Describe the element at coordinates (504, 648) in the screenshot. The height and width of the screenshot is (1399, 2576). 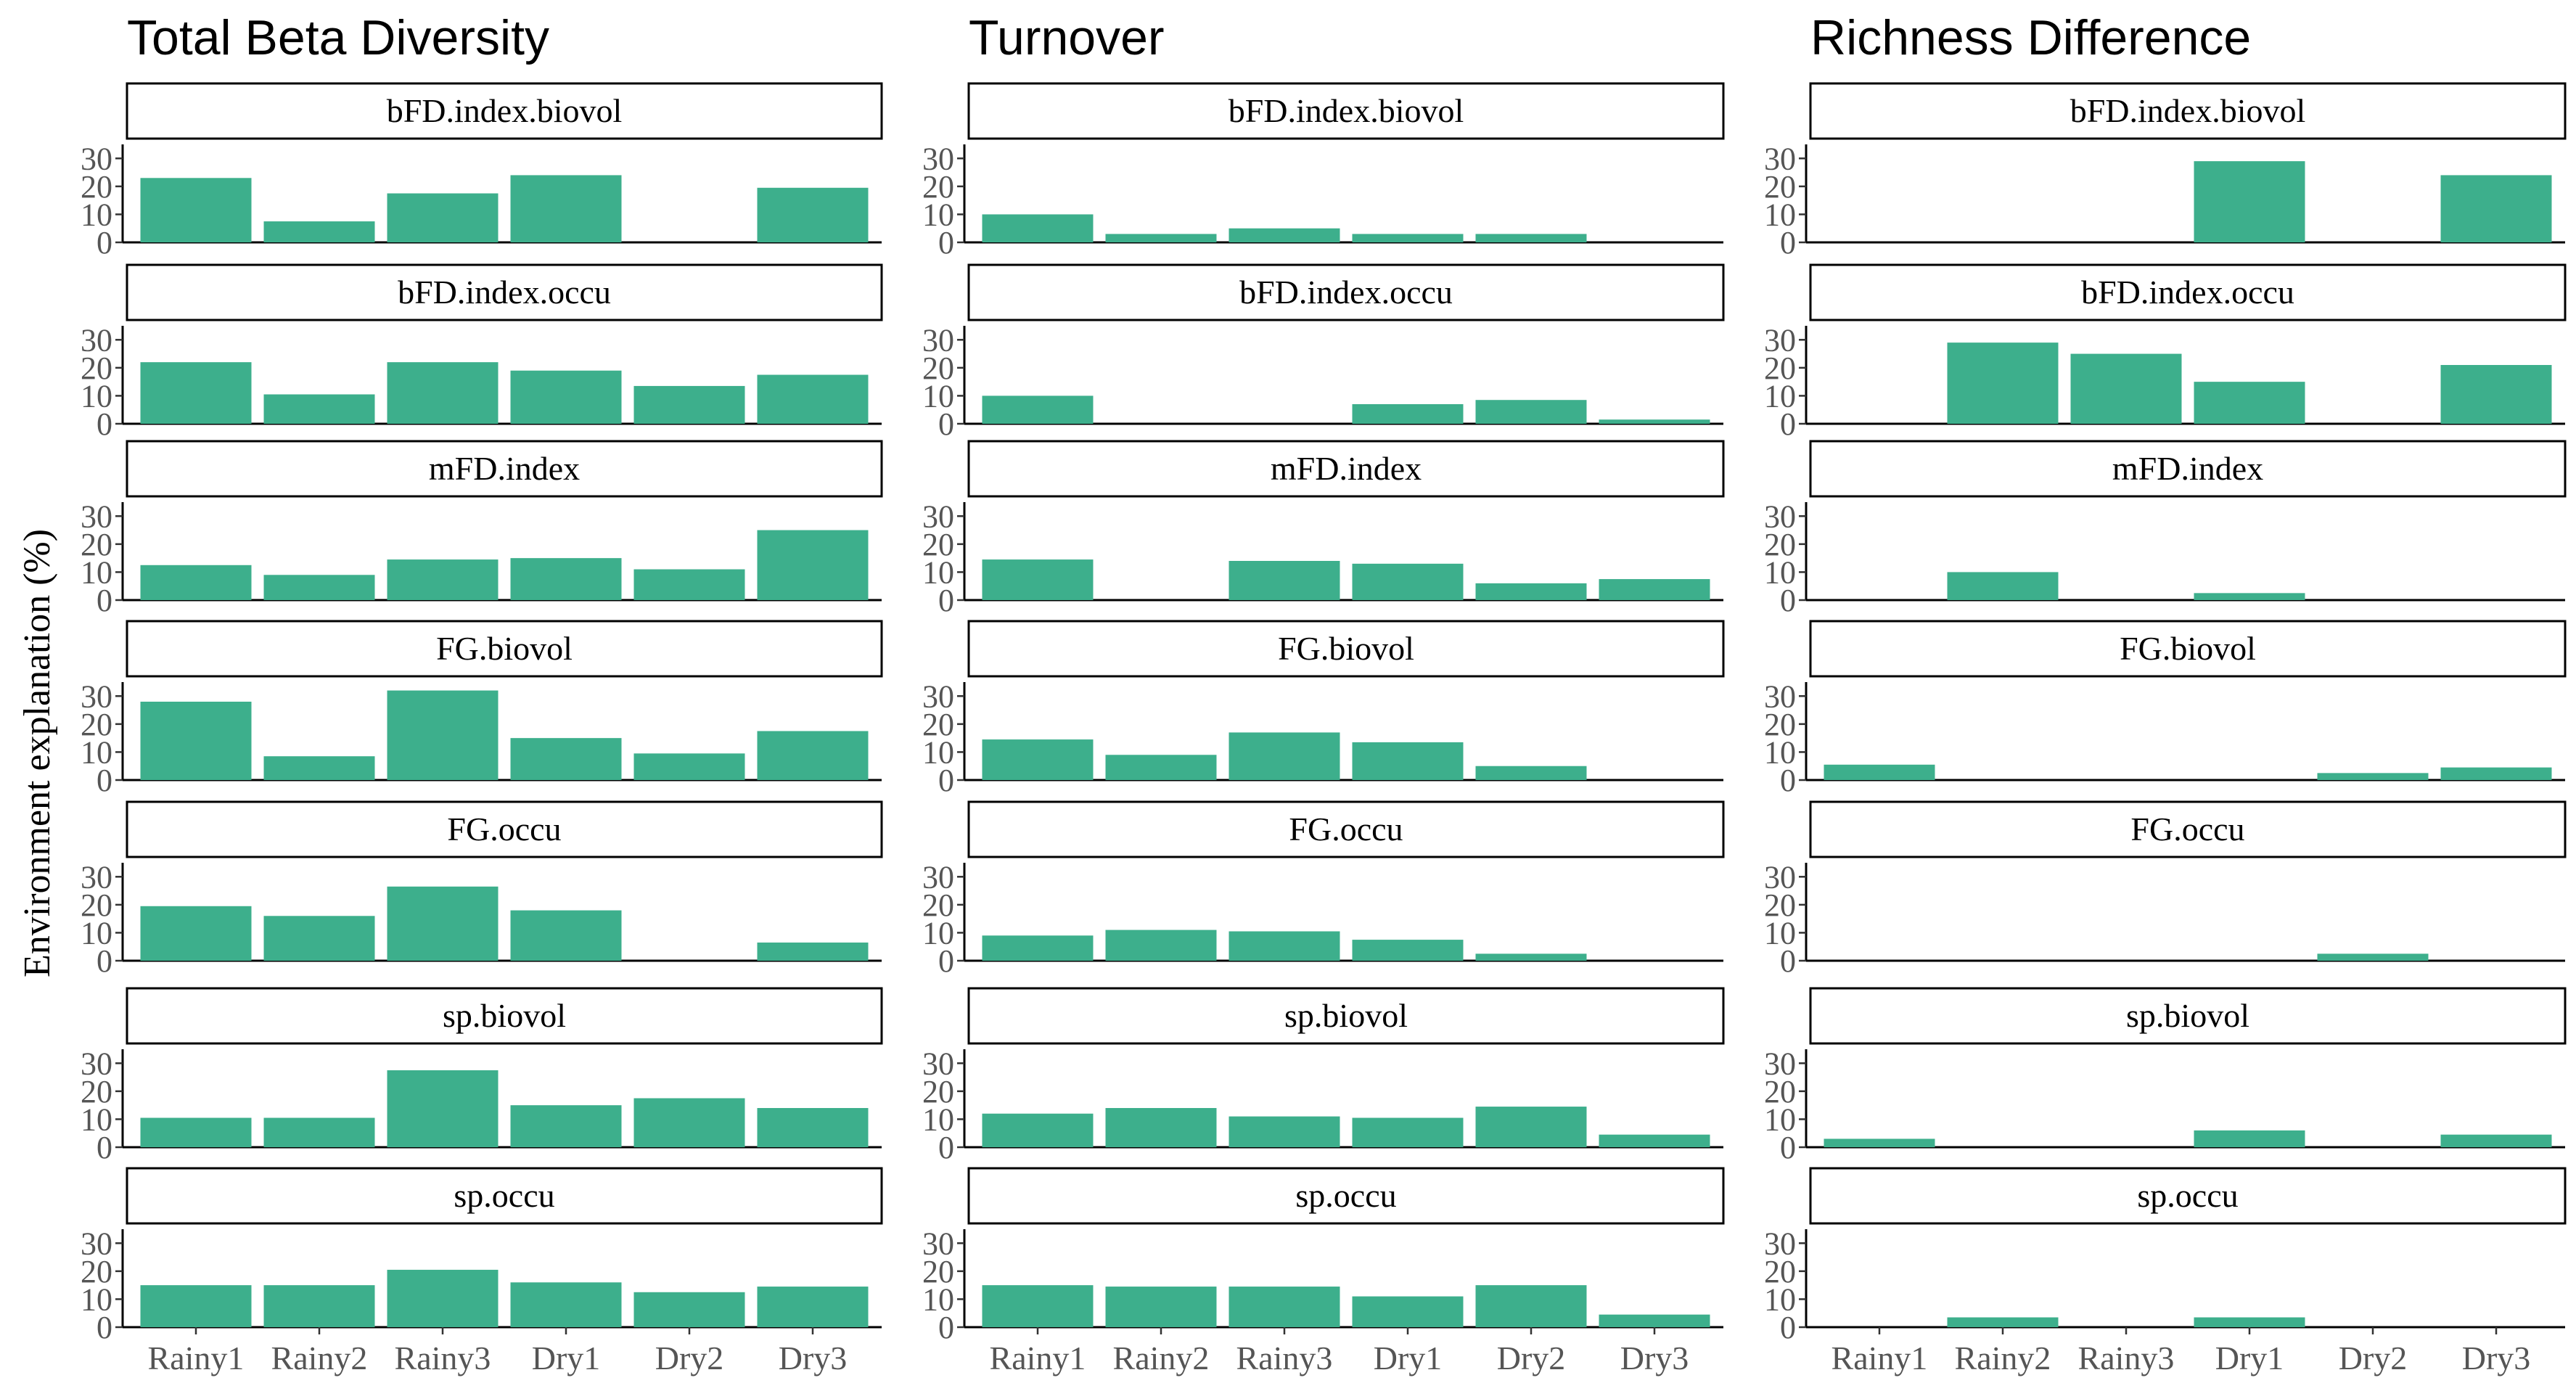
I see `facet-label-1-4: FG.biovol` at that location.